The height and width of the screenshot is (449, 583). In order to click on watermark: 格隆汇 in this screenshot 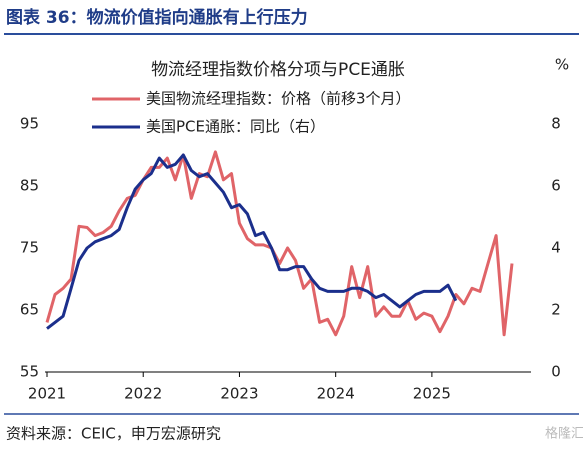, I will do `click(564, 434)`.